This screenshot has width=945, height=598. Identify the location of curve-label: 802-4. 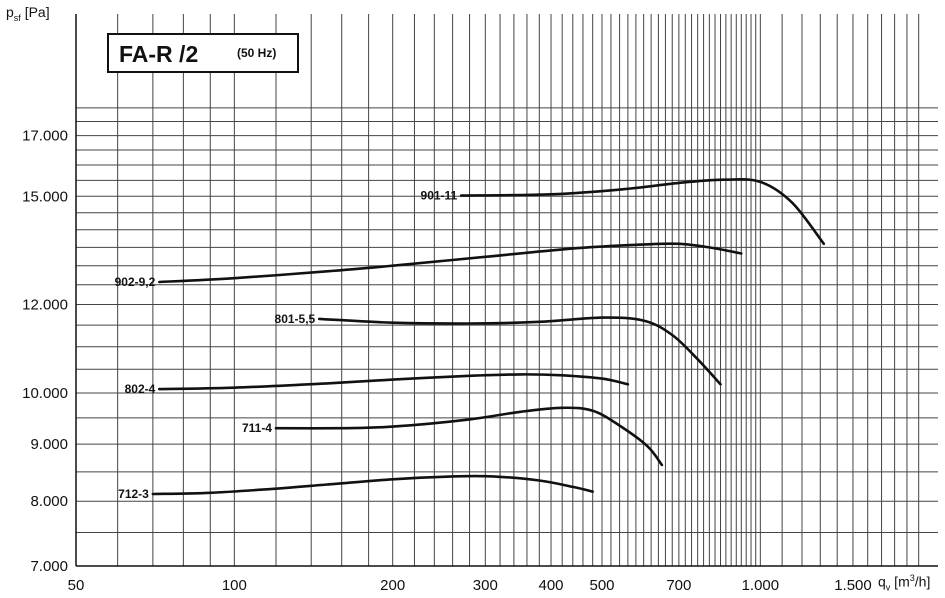
(140, 389).